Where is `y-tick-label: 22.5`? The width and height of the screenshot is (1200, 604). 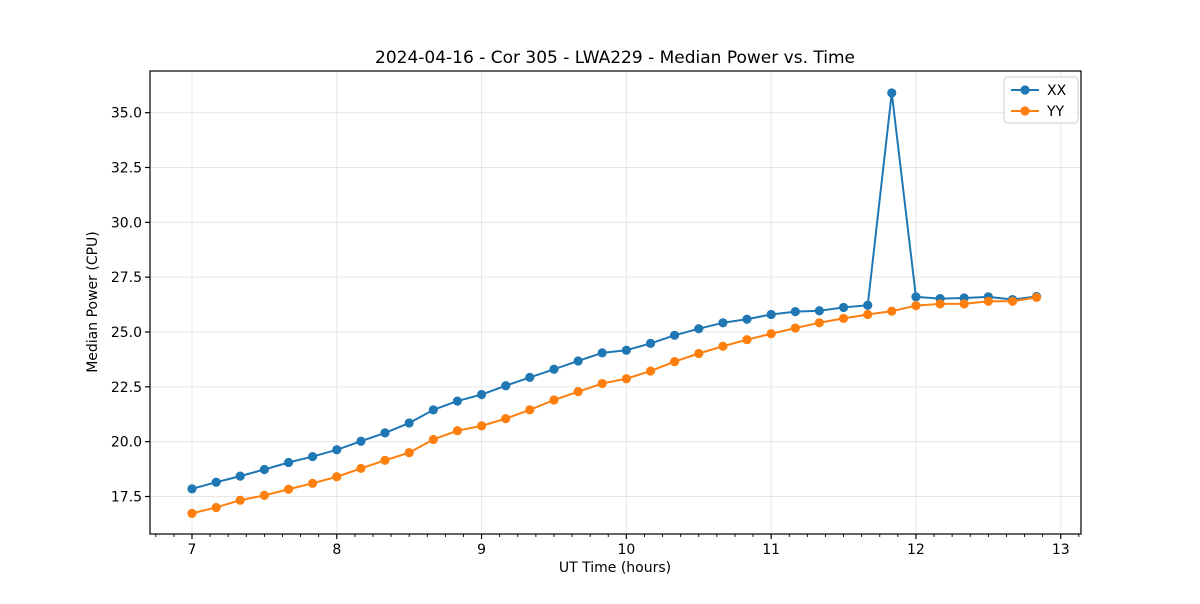
y-tick-label: 22.5 is located at coordinates (126, 388).